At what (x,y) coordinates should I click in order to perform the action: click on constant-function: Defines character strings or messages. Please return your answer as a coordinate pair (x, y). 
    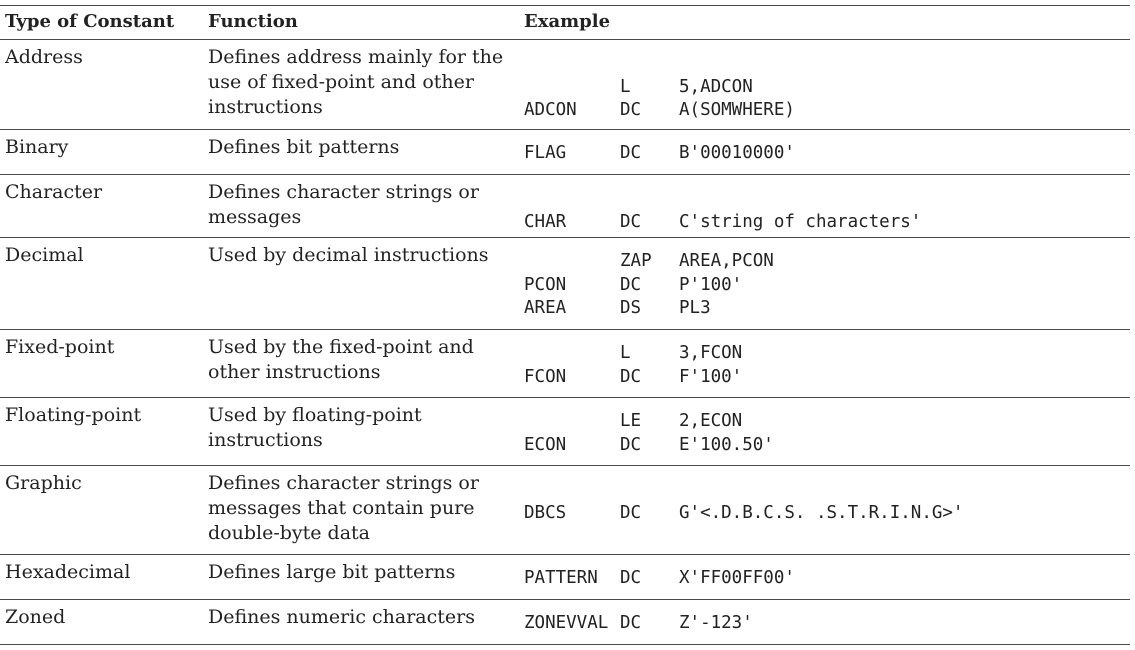
    Looking at the image, I should click on (363, 208).